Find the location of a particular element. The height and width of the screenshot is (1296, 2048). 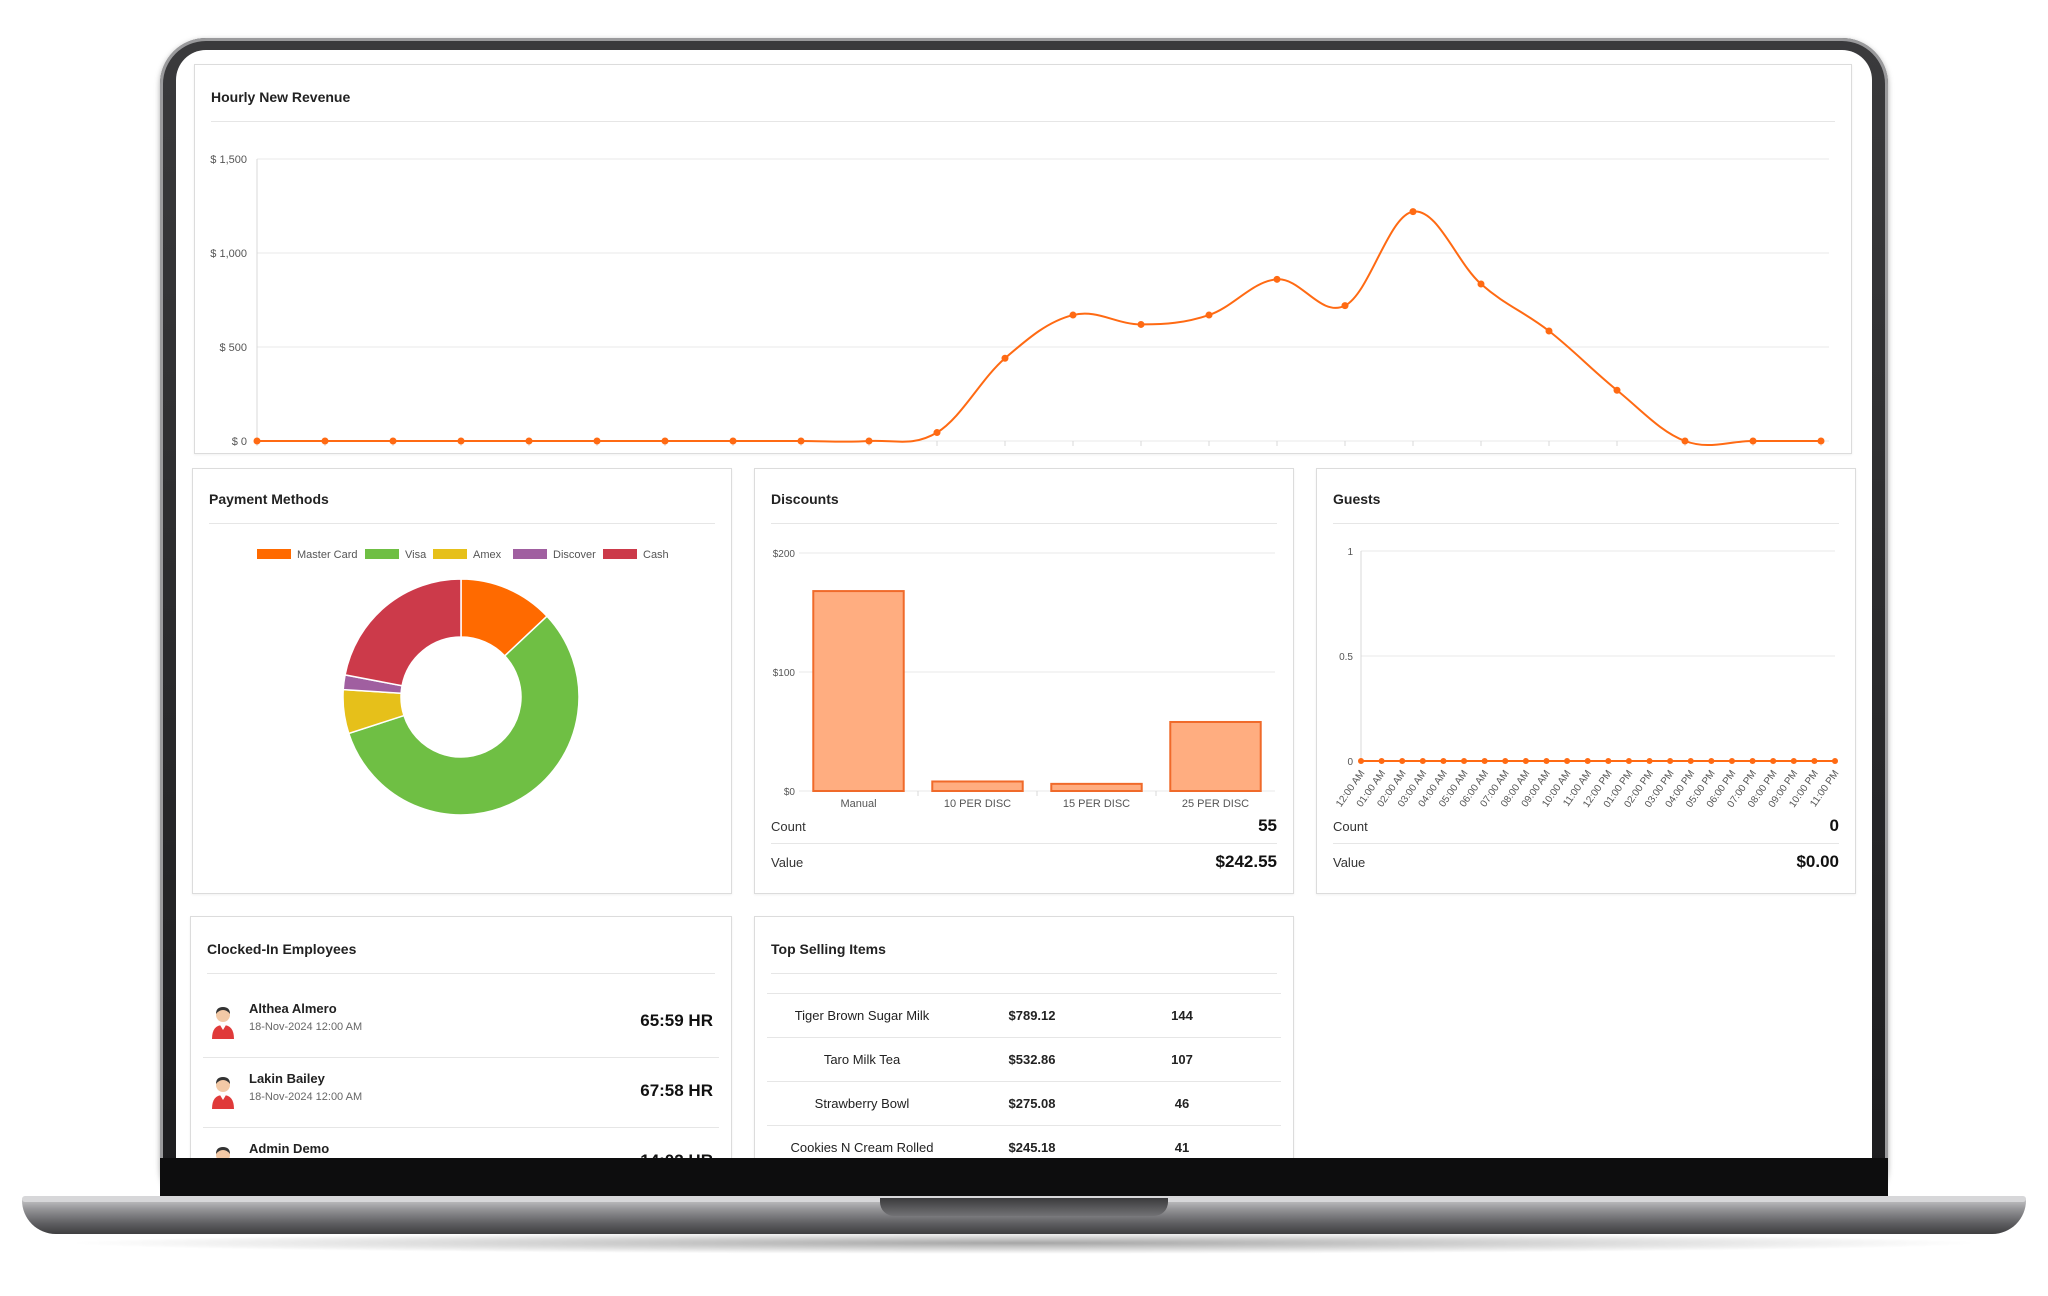

x-tick-label: 09:00 PM is located at coordinates (1684, 452).